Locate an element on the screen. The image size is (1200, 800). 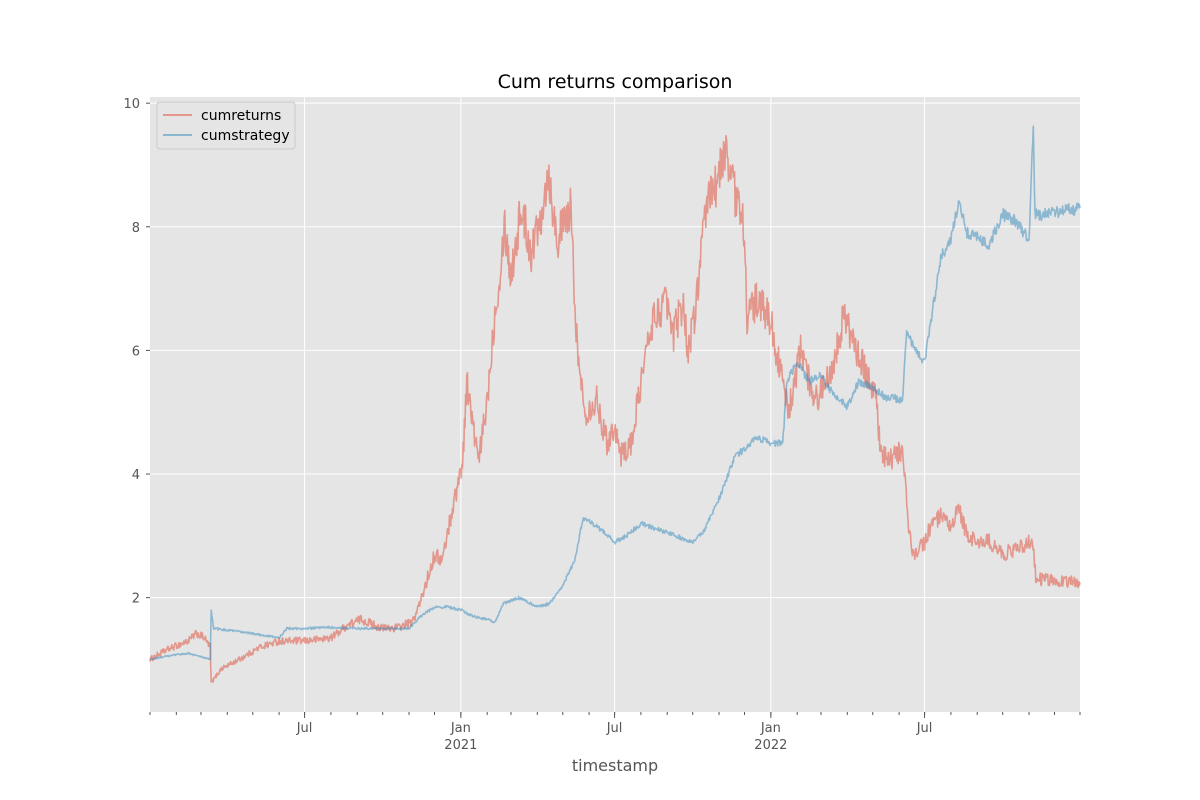
y-tick-label: 8 is located at coordinates (136, 228).